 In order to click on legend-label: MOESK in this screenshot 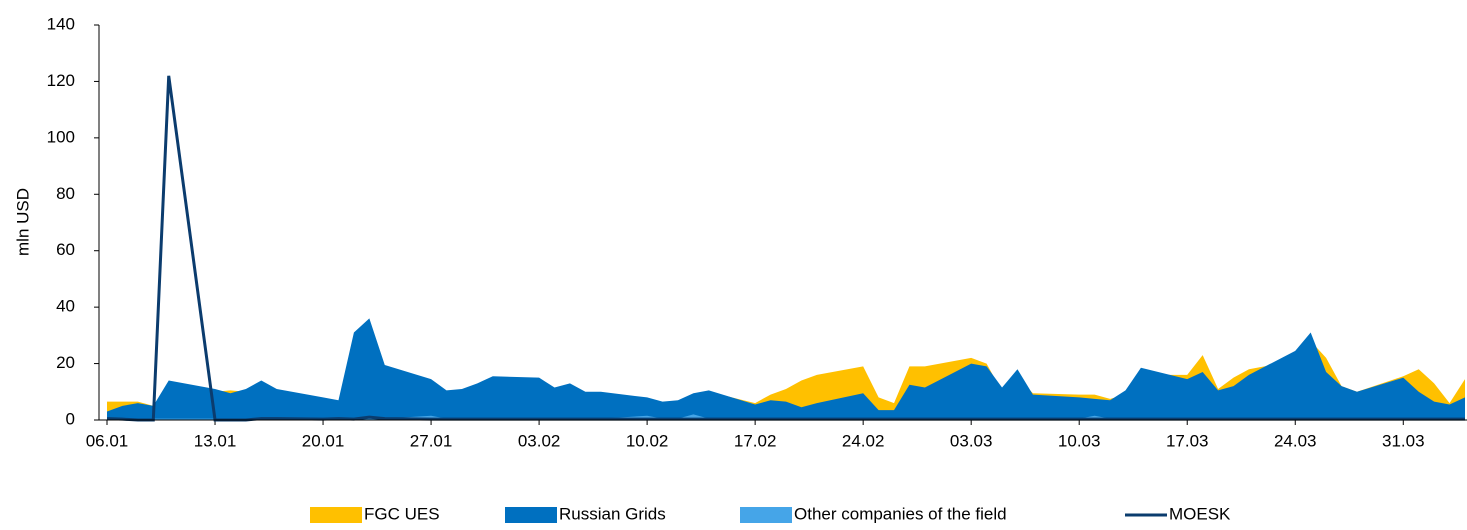, I will do `click(1200, 513)`.